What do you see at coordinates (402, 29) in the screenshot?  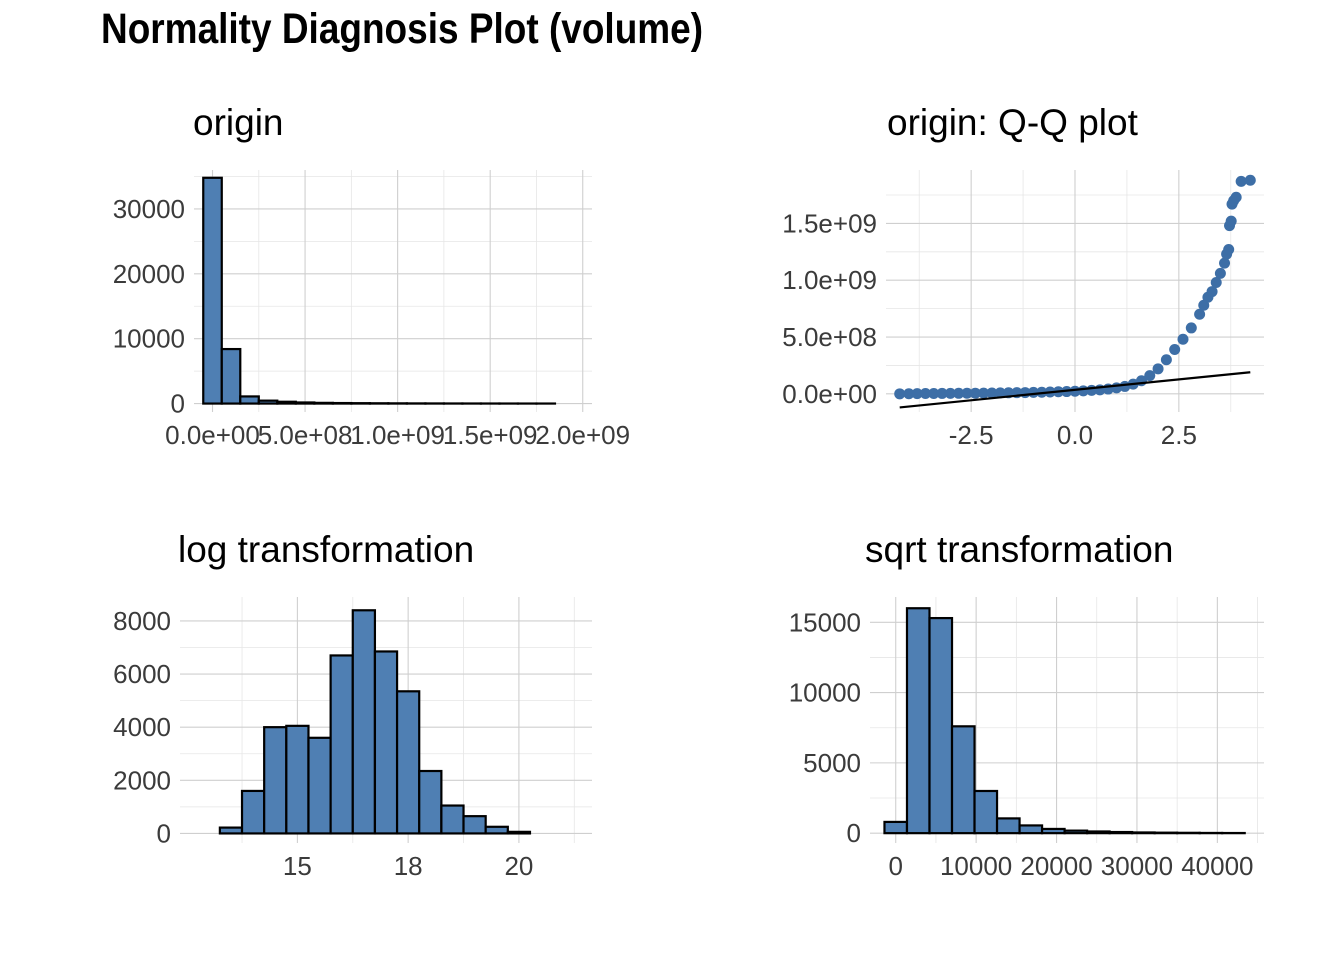 I see `page-title: Normality Diagnosis Plot (volume)` at bounding box center [402, 29].